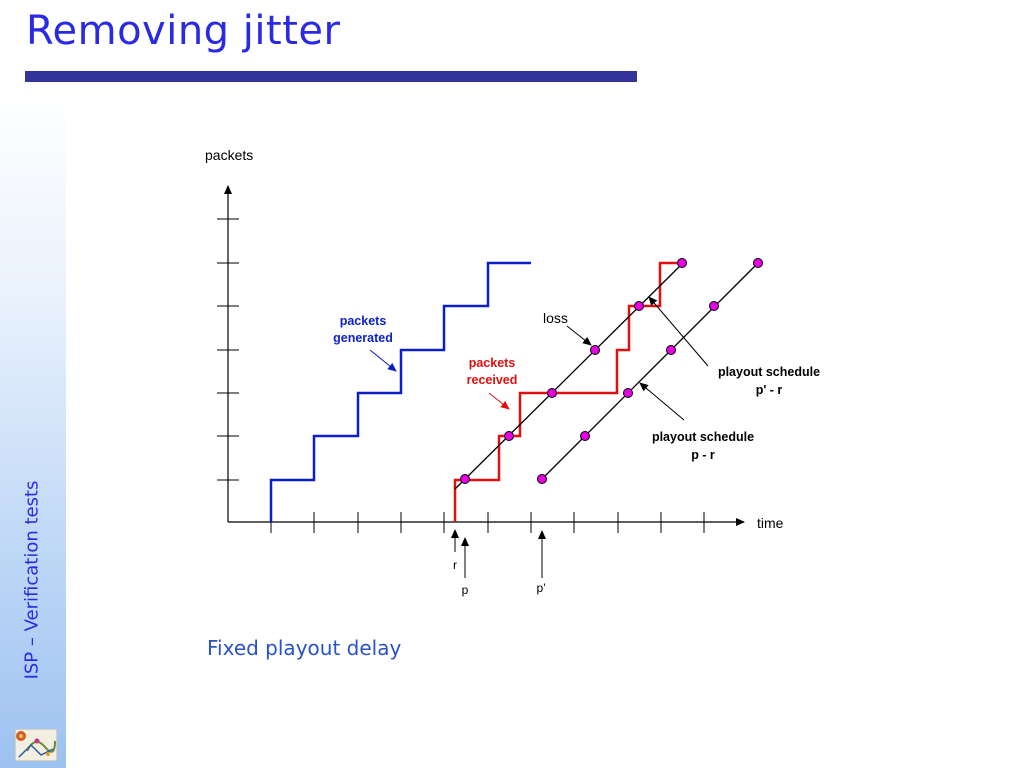 This screenshot has width=1024, height=768. I want to click on playout-p-dots, so click(573, 371).